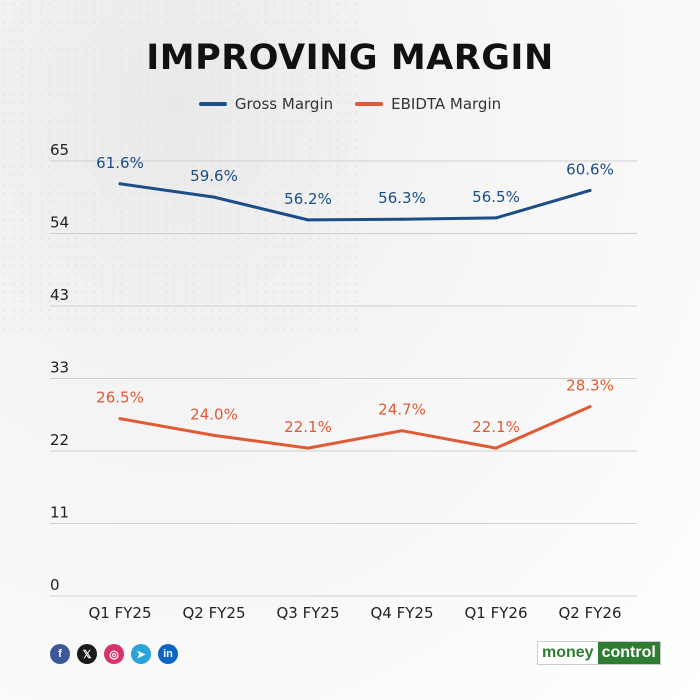 Image resolution: width=700 pixels, height=700 pixels. Describe the element at coordinates (308, 613) in the screenshot. I see `x-tick-label: Q3 FY25` at that location.